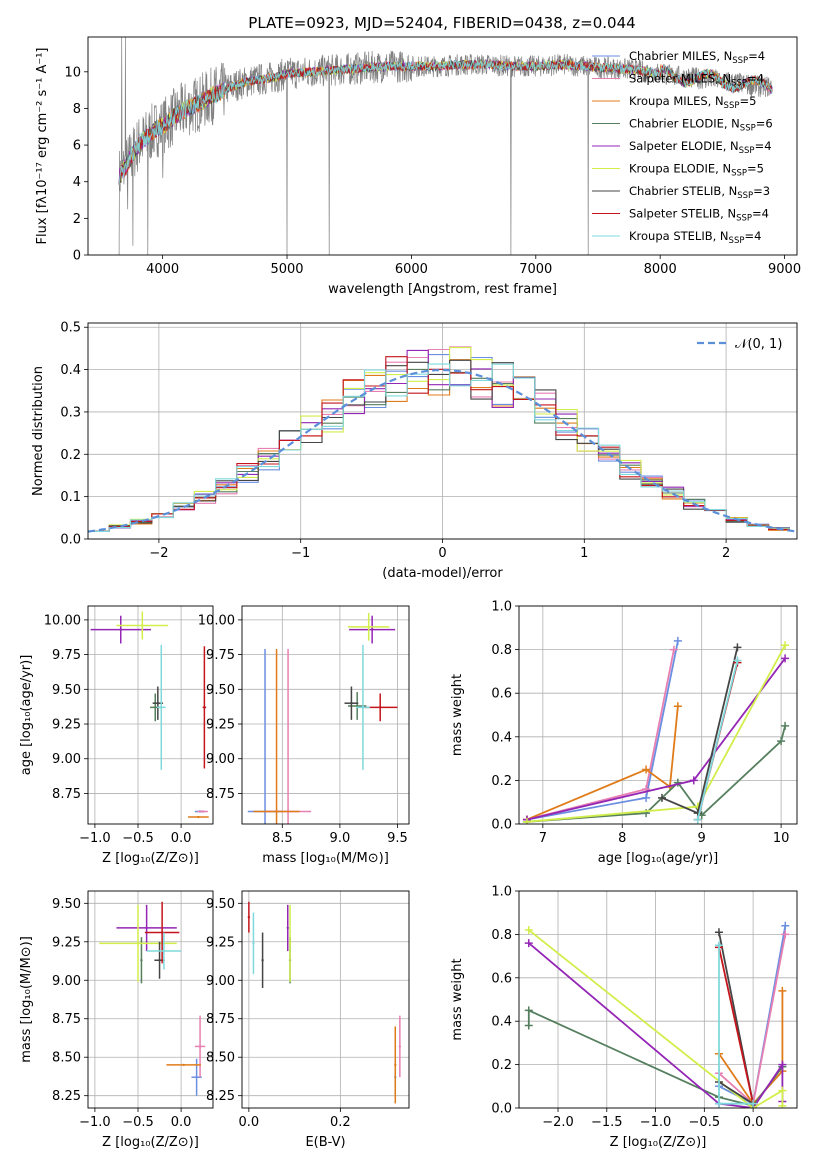  I want to click on y-tick-label: 0.2, so click(501, 781).